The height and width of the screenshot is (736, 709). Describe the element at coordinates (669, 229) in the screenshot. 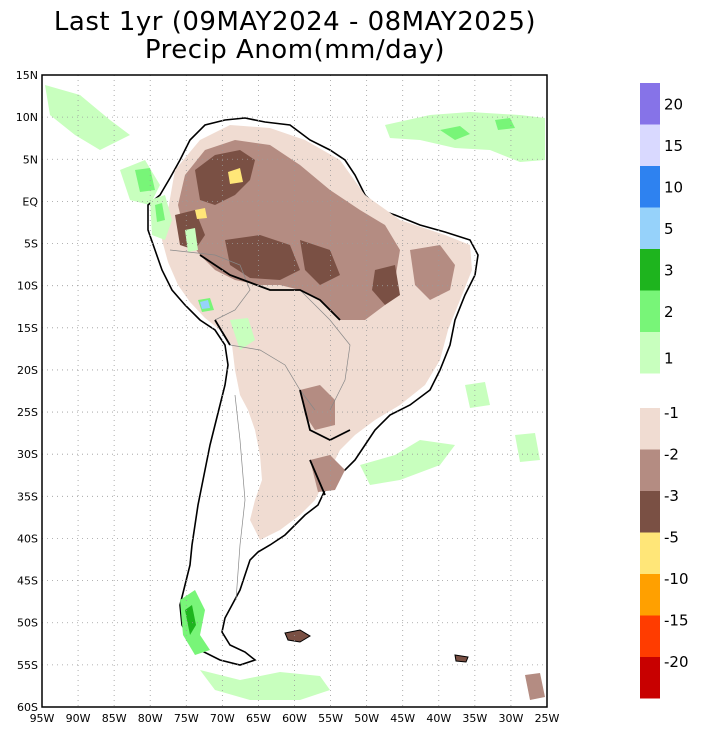

I see `legend-wet-label: 5` at that location.